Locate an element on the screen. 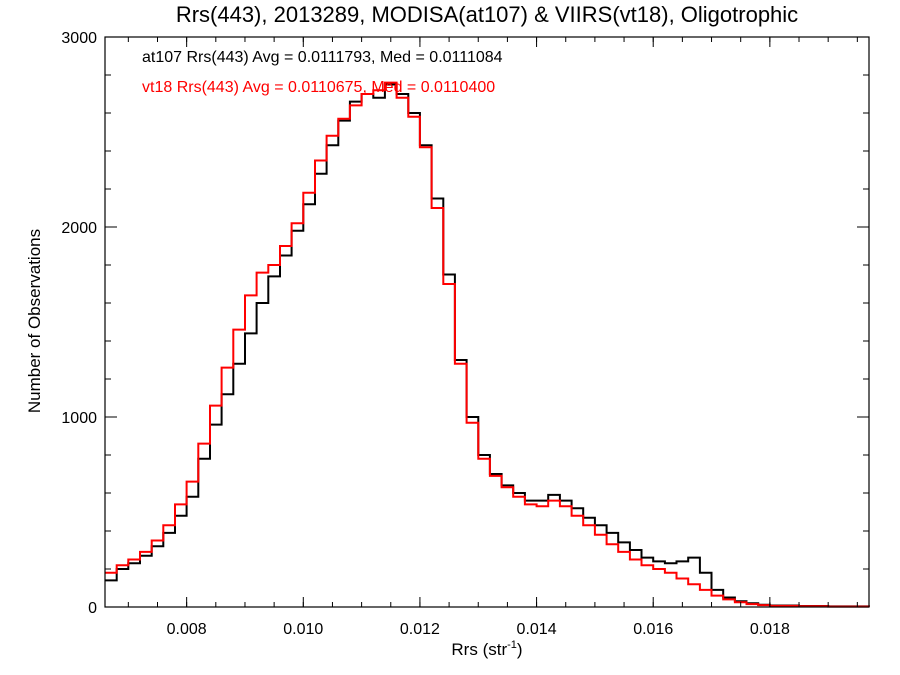 The height and width of the screenshot is (675, 900). x-tick-label: 0.016 is located at coordinates (653, 629).